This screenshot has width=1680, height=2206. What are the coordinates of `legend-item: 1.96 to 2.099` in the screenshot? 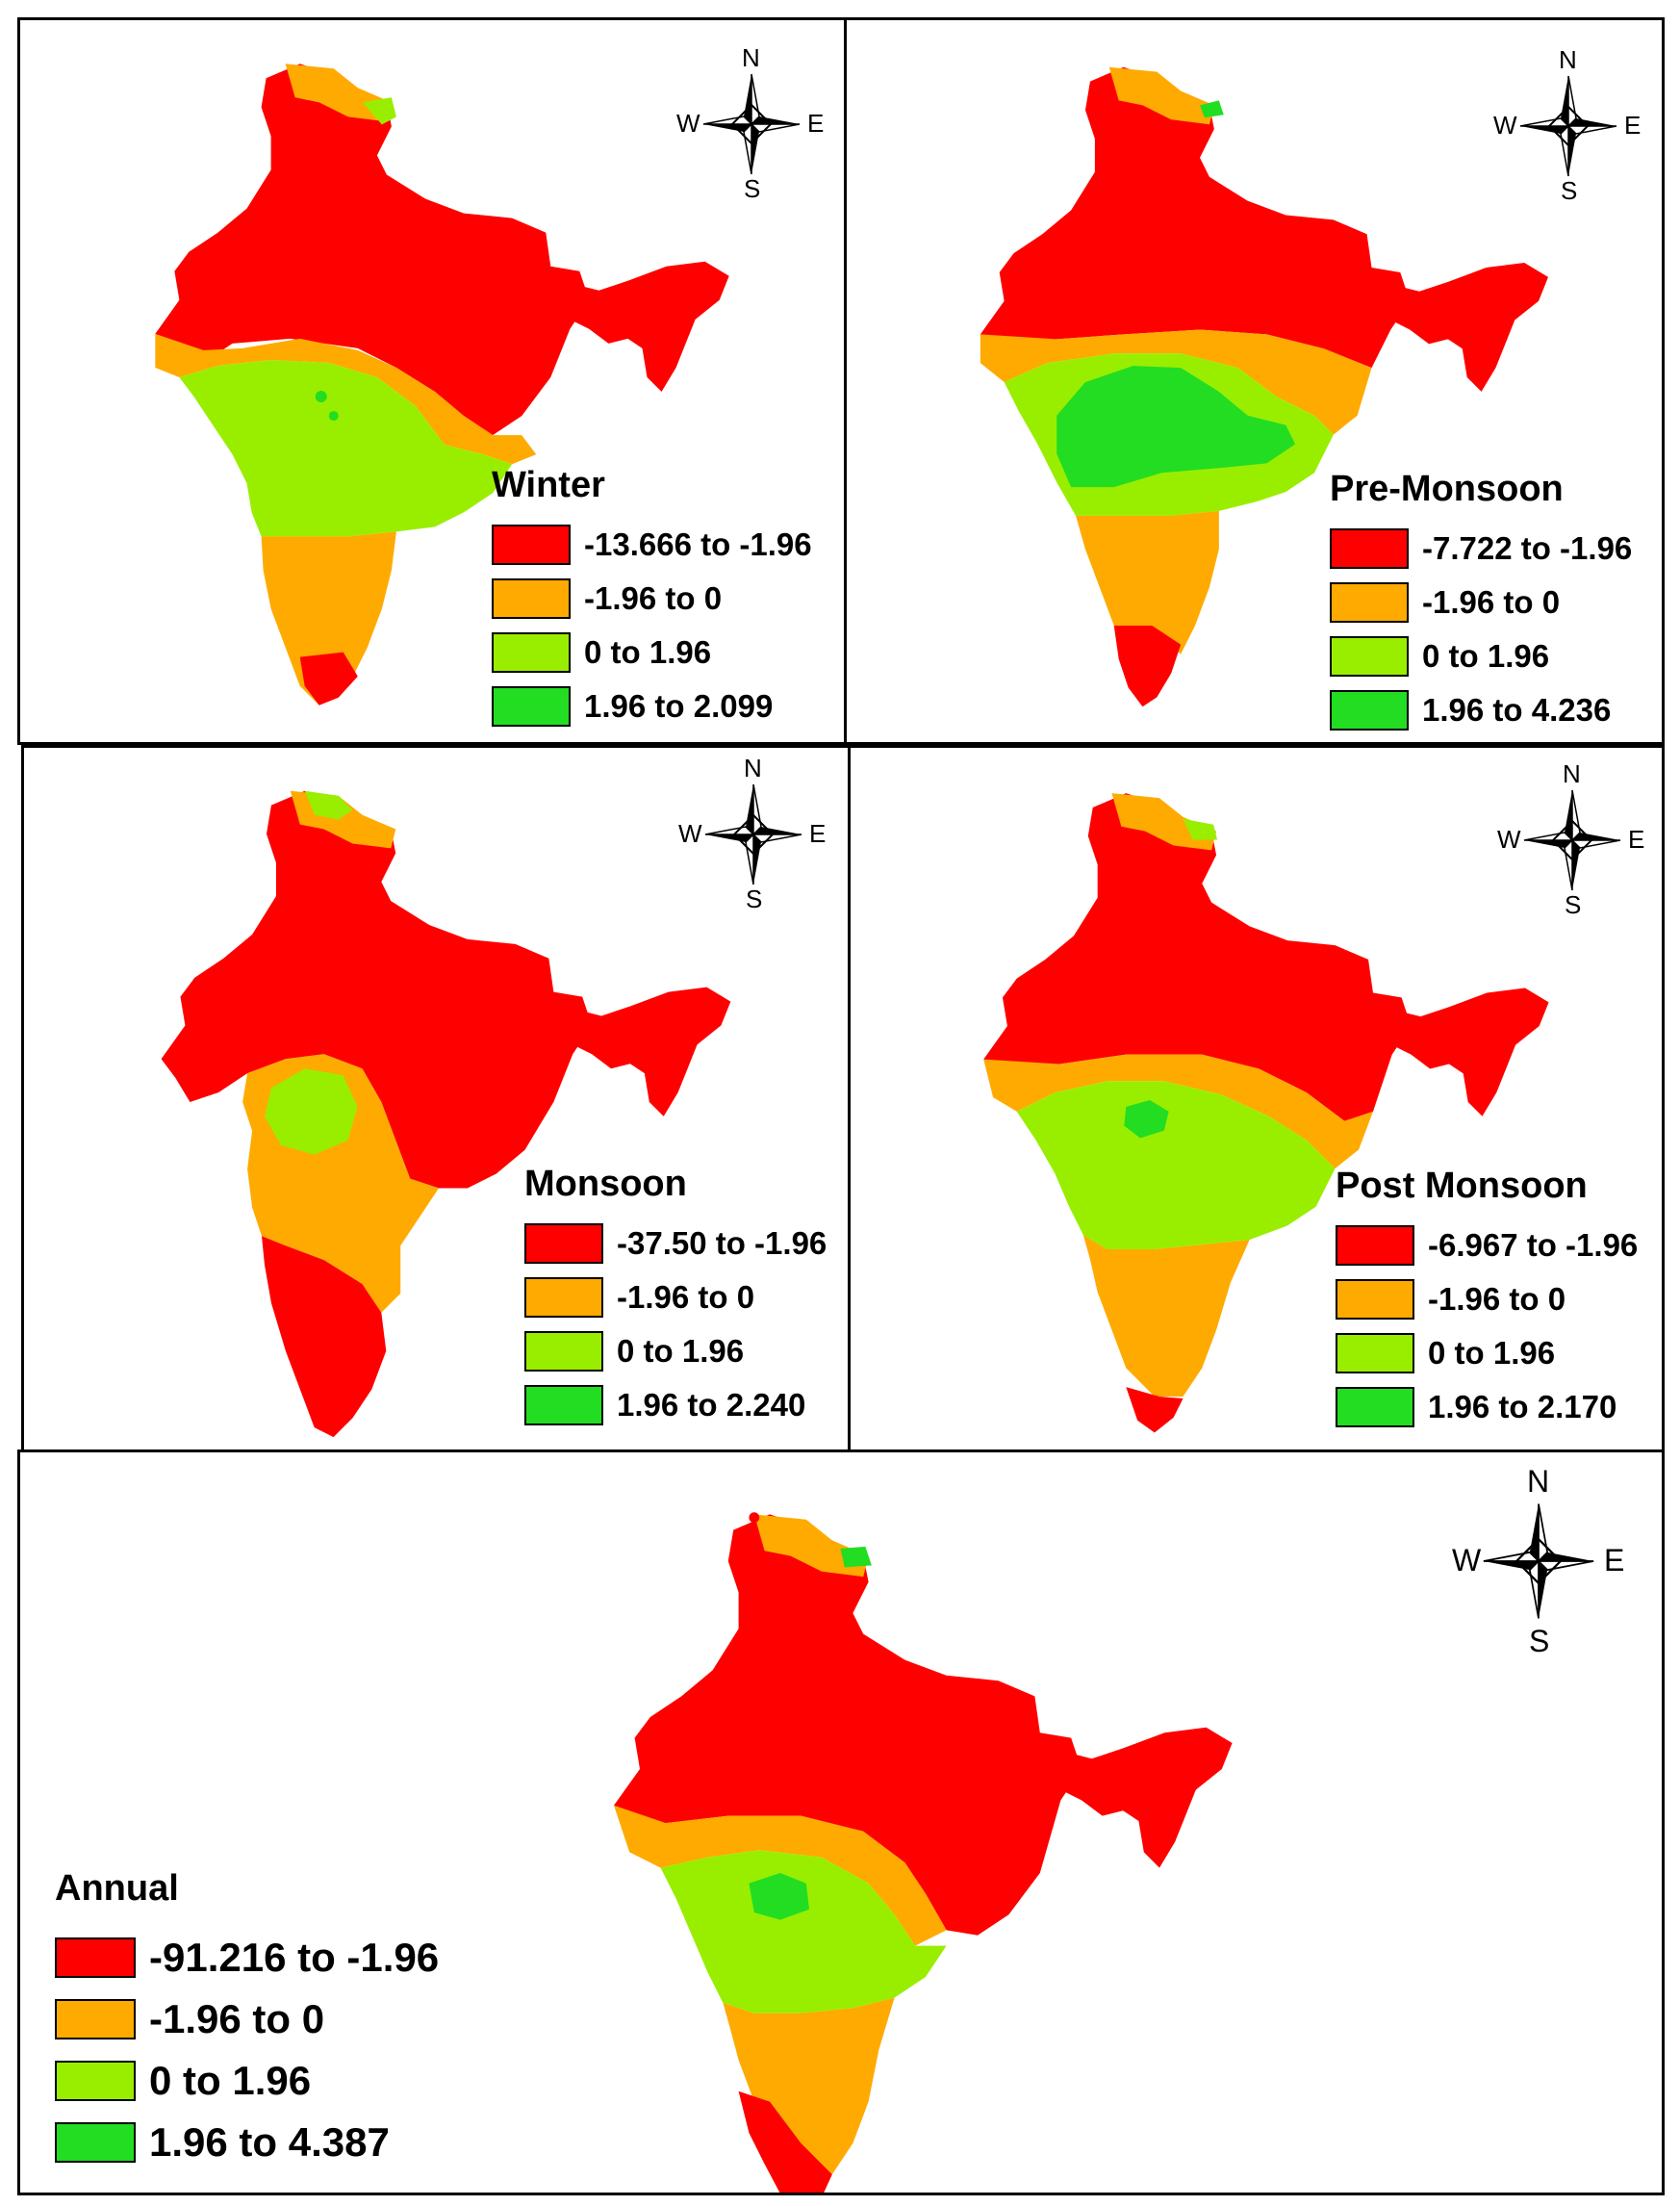 It's located at (652, 706).